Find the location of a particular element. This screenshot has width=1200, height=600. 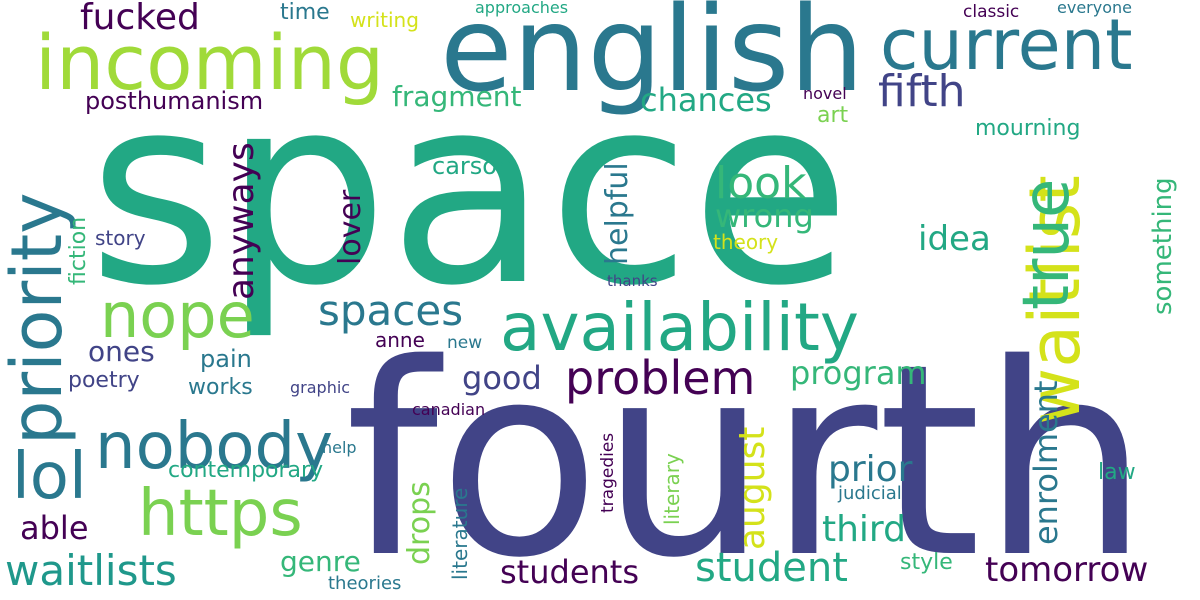

word: story is located at coordinates (120, 238).